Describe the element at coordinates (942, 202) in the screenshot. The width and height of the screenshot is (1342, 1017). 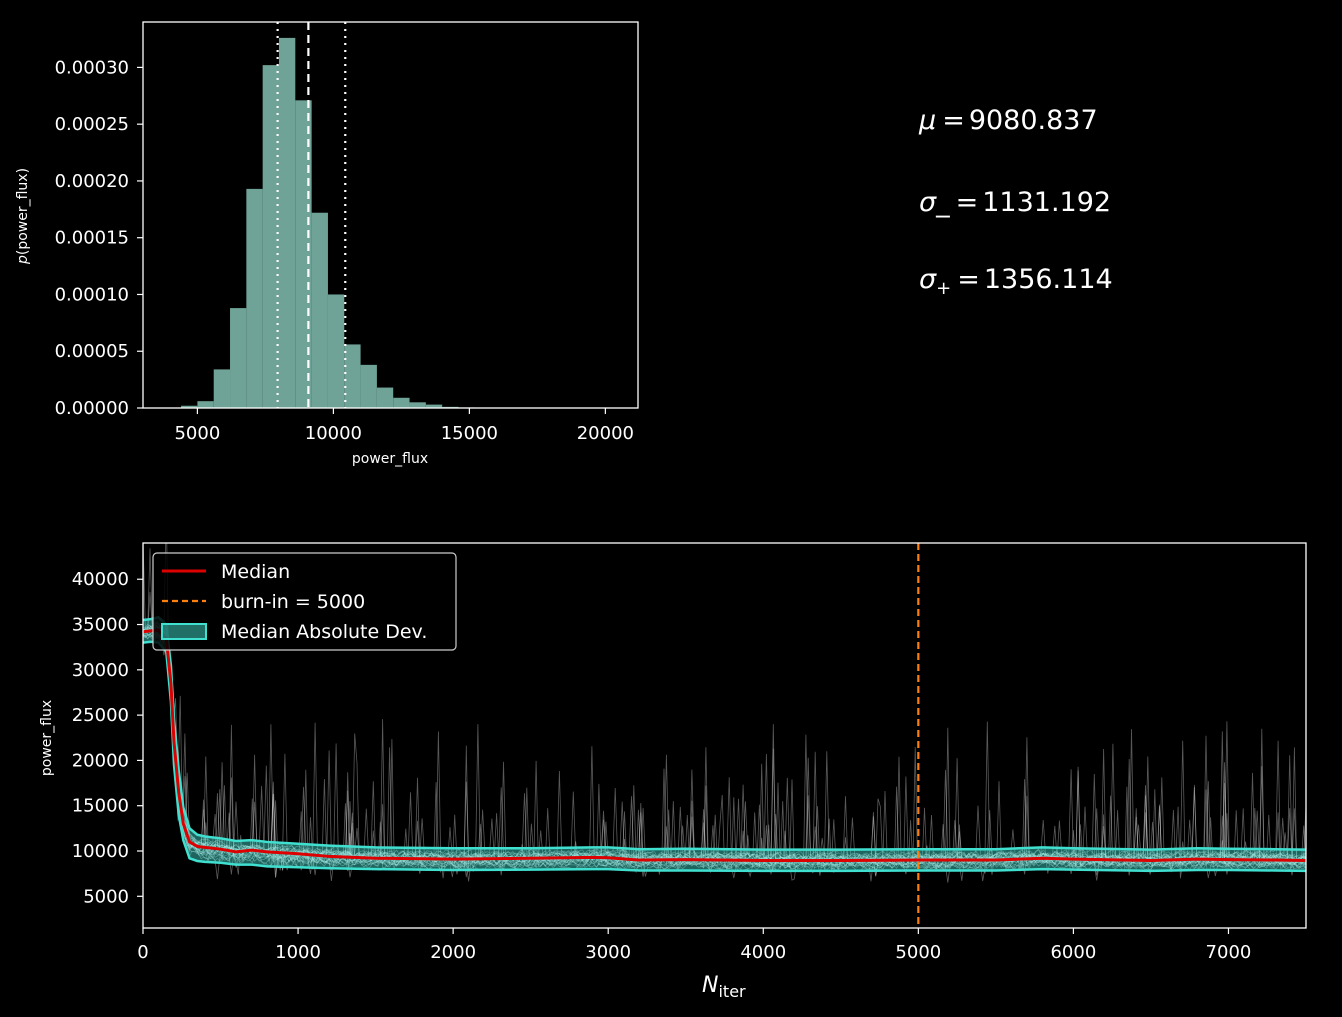
I see `stat-sigma-minus-sub: _` at that location.